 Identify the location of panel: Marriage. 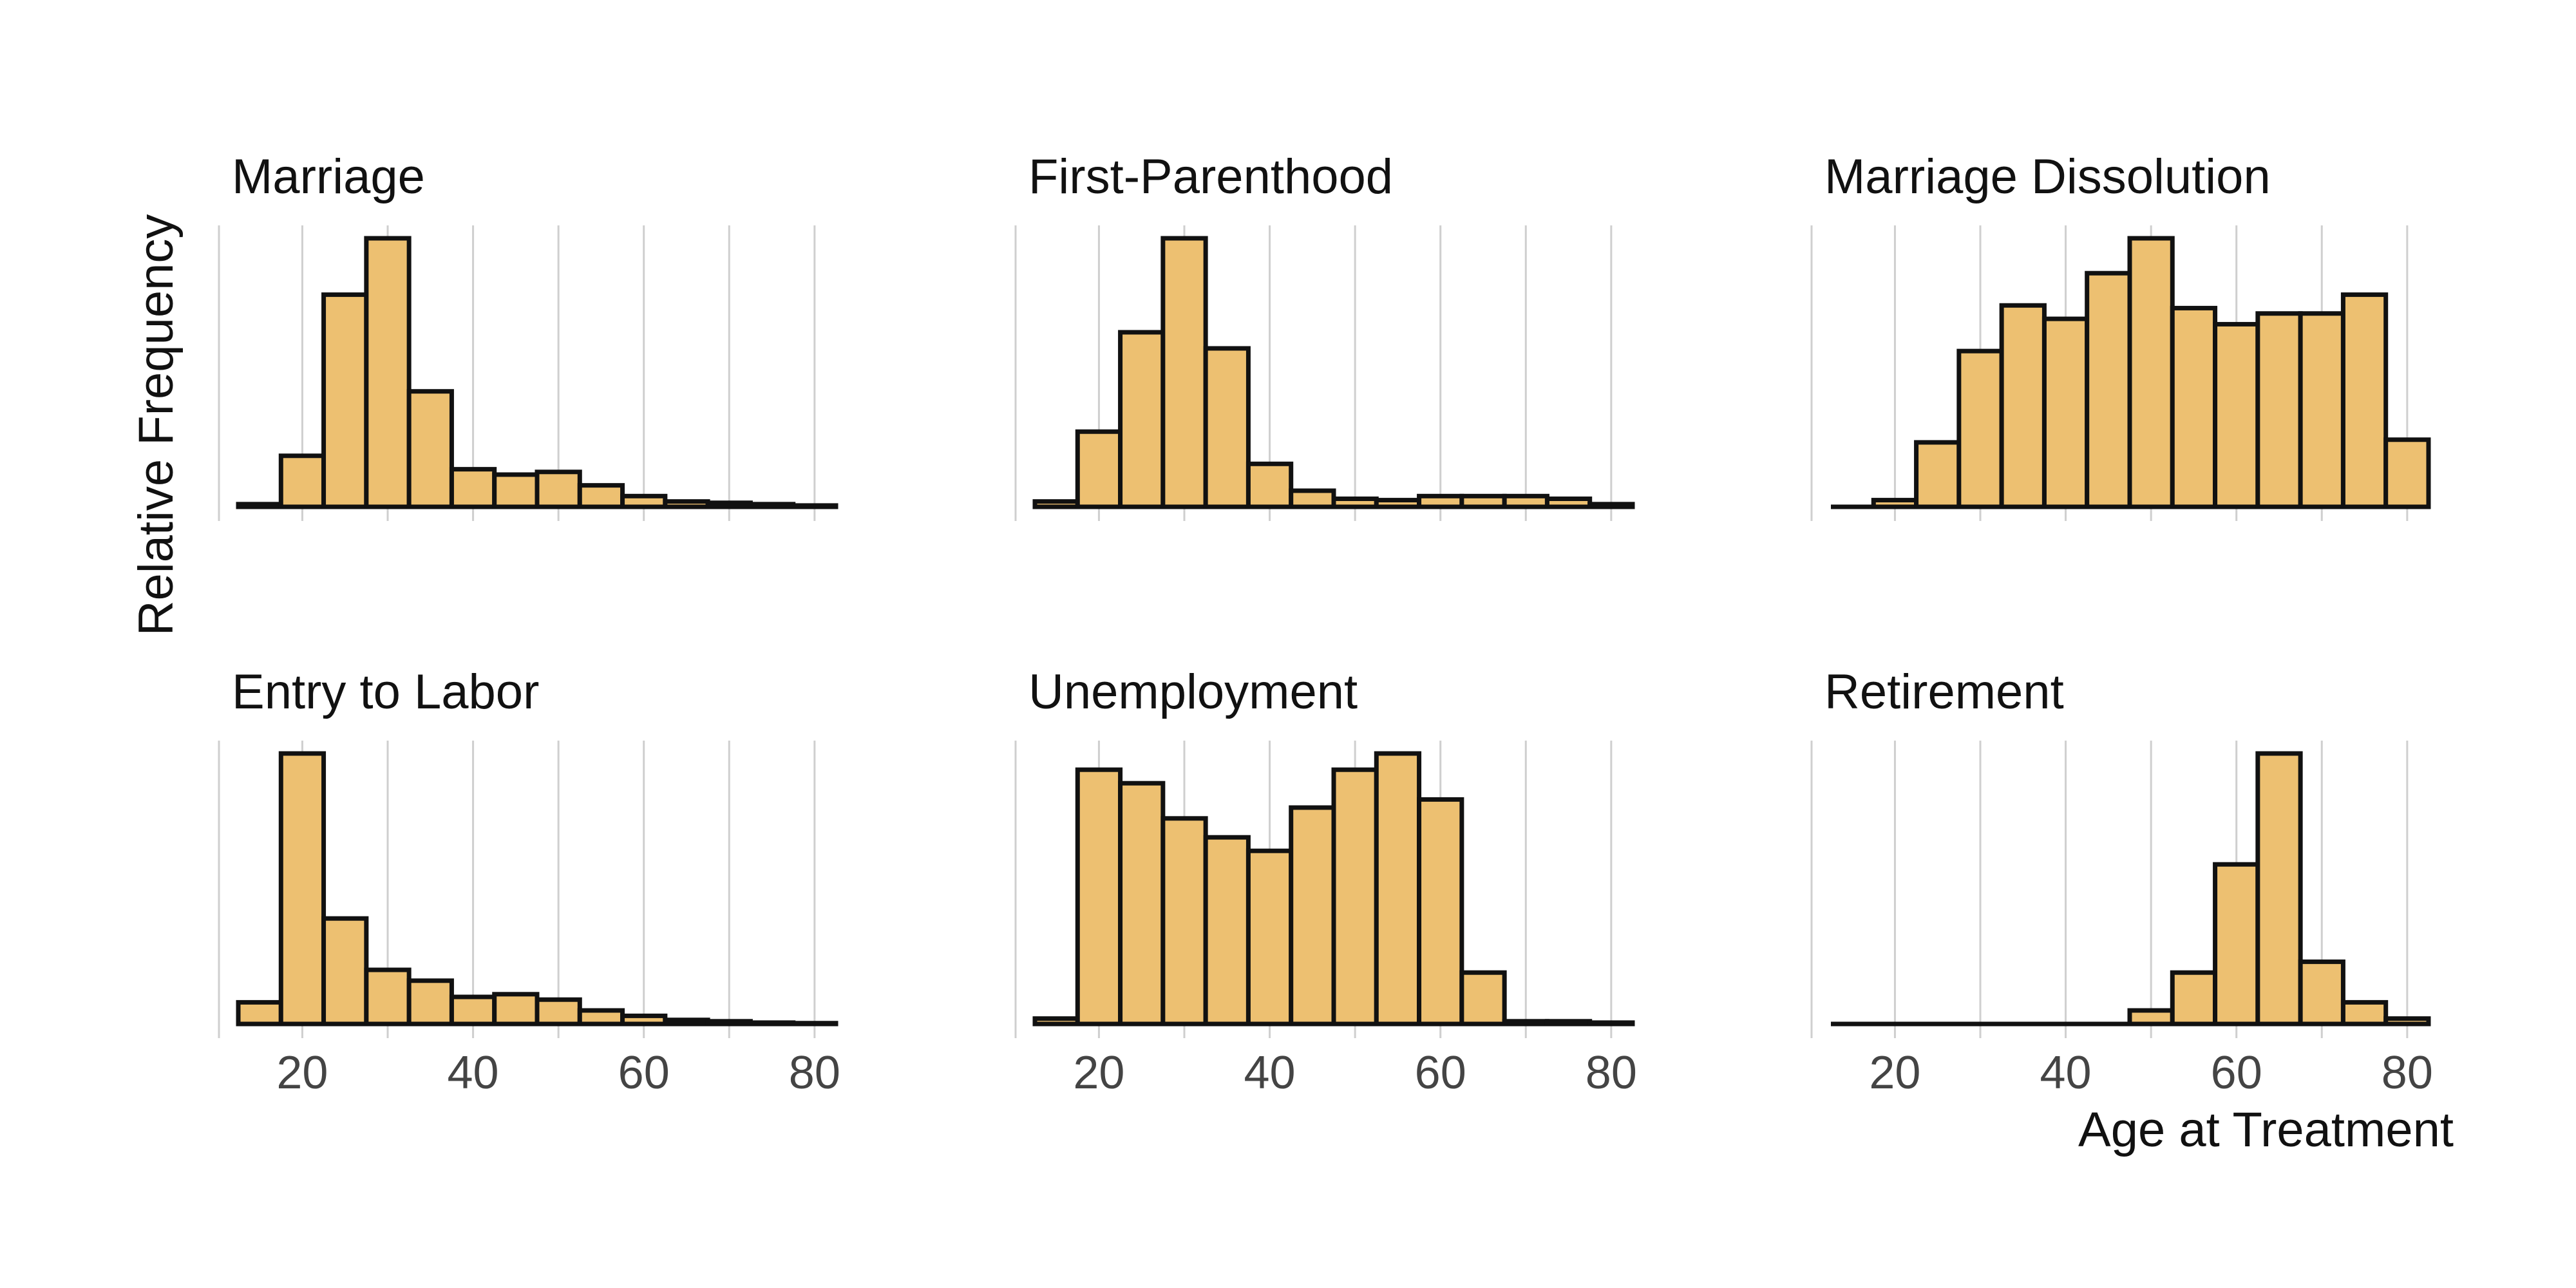
(528, 335).